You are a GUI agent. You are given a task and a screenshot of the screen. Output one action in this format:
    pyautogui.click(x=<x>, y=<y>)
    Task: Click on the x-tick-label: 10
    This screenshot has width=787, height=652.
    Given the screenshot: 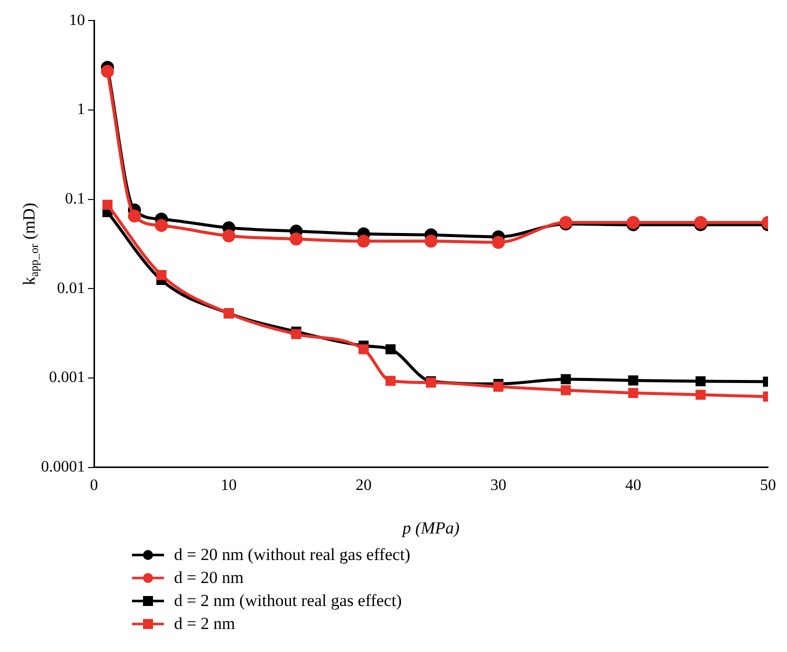 What is the action you would take?
    pyautogui.click(x=228, y=485)
    